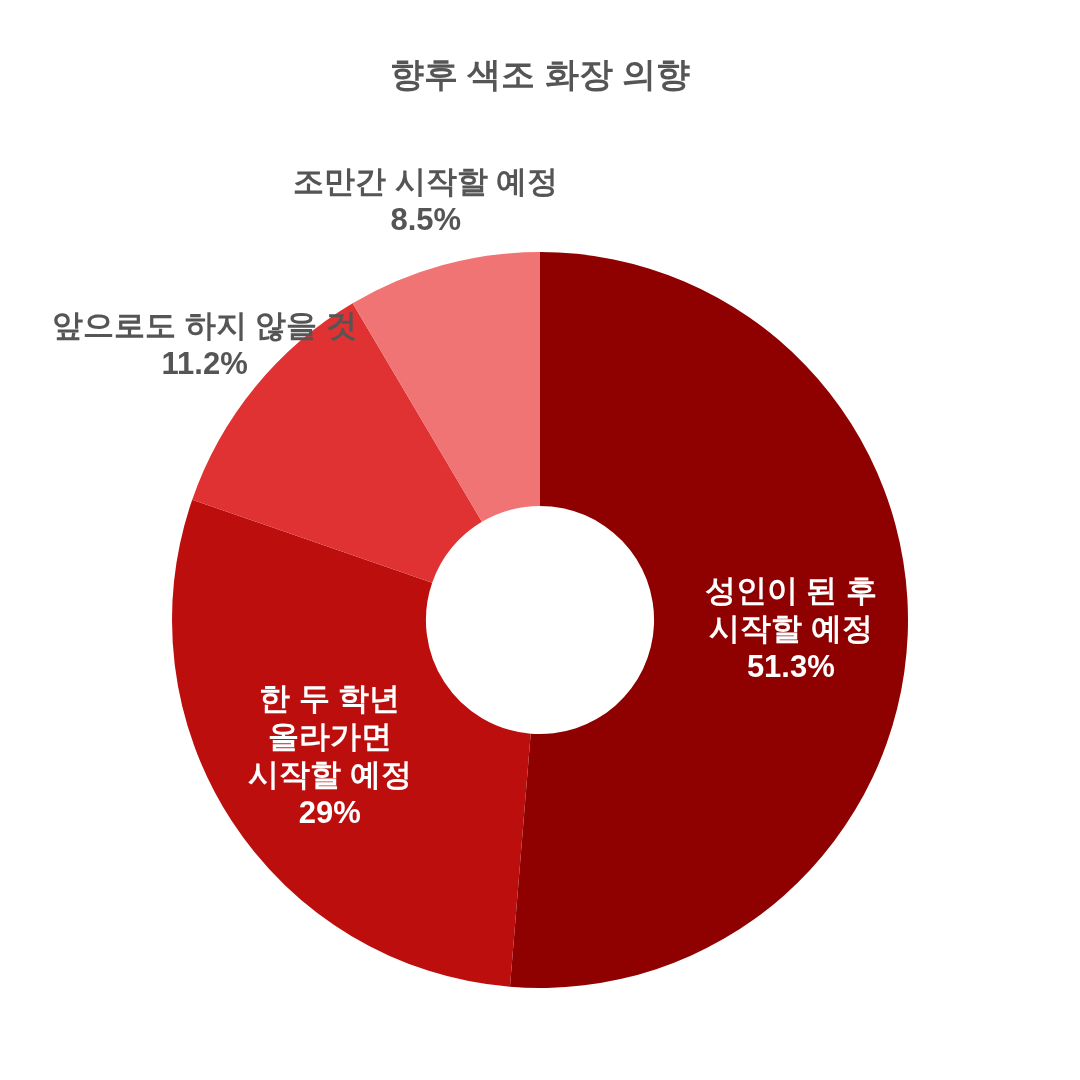 This screenshot has width=1080, height=1080. Describe the element at coordinates (204, 363) in the screenshot. I see `data-label: 11.2%` at that location.